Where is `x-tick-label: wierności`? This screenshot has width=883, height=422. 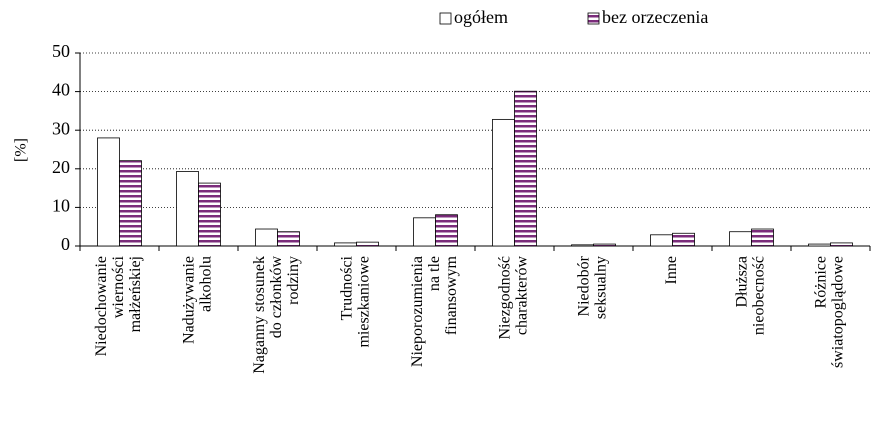 x-tick-label: wierności is located at coordinates (118, 286).